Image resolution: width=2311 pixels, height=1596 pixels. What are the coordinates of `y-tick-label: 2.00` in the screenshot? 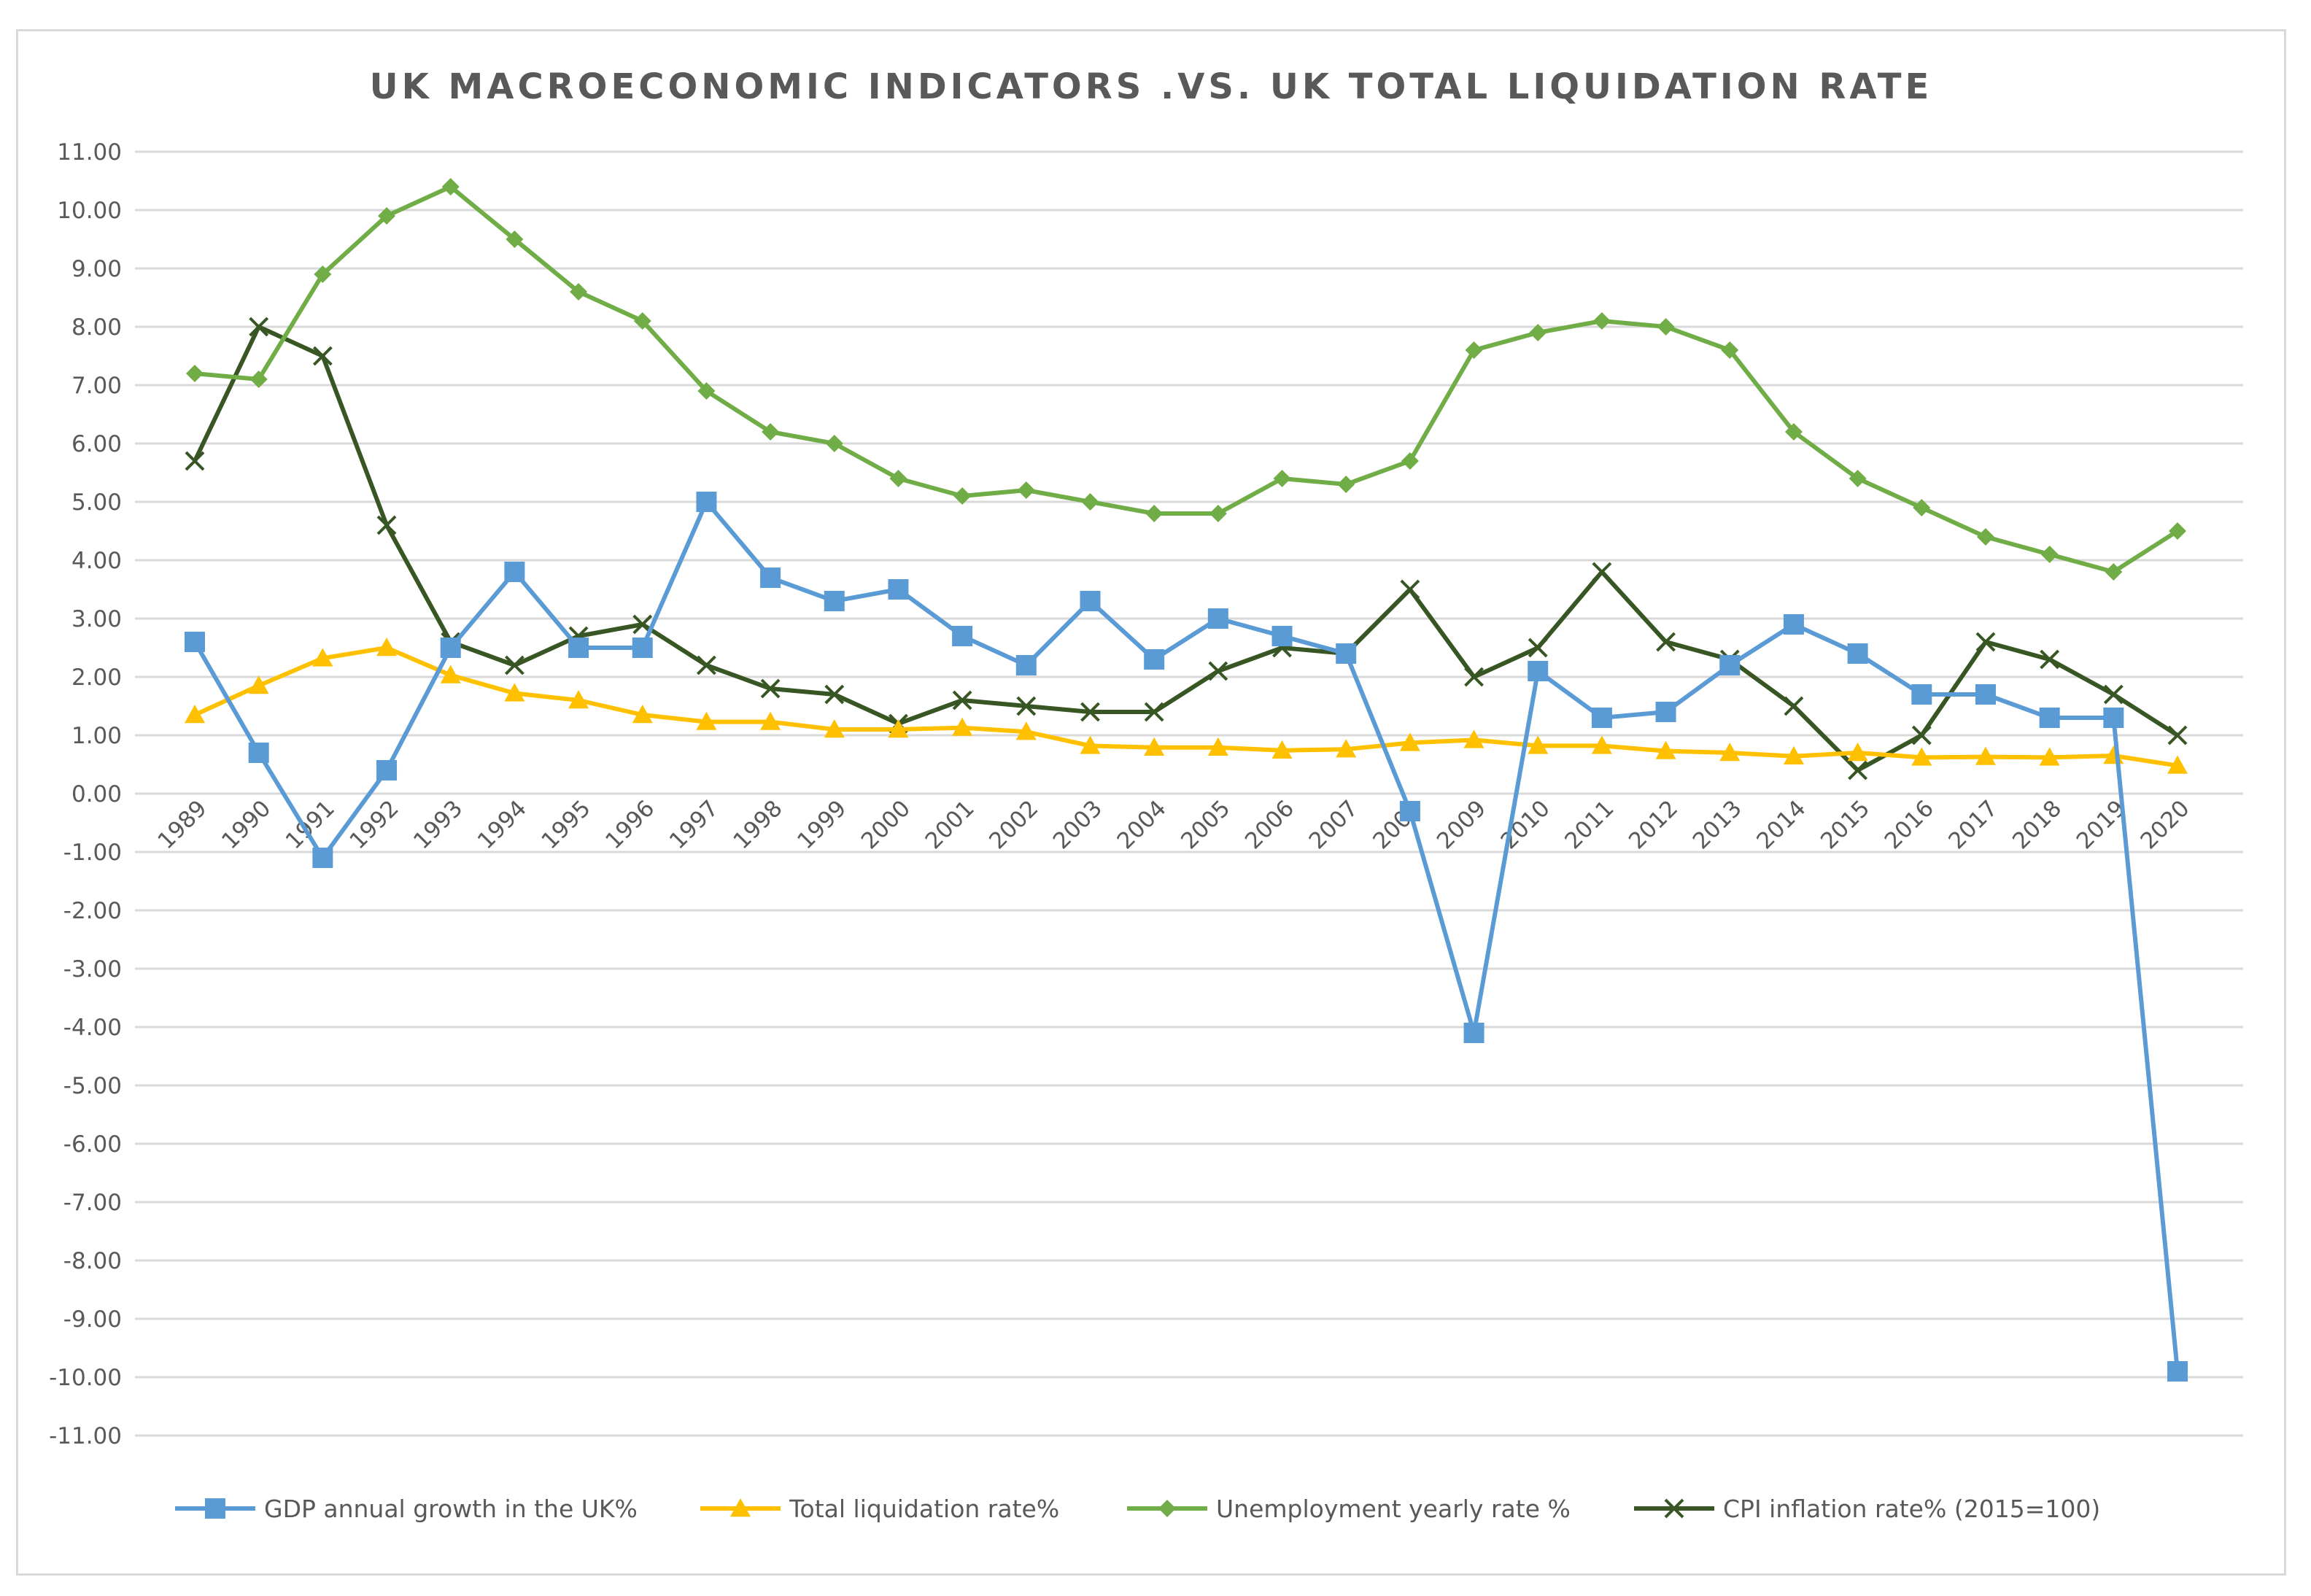 It's located at (96, 678).